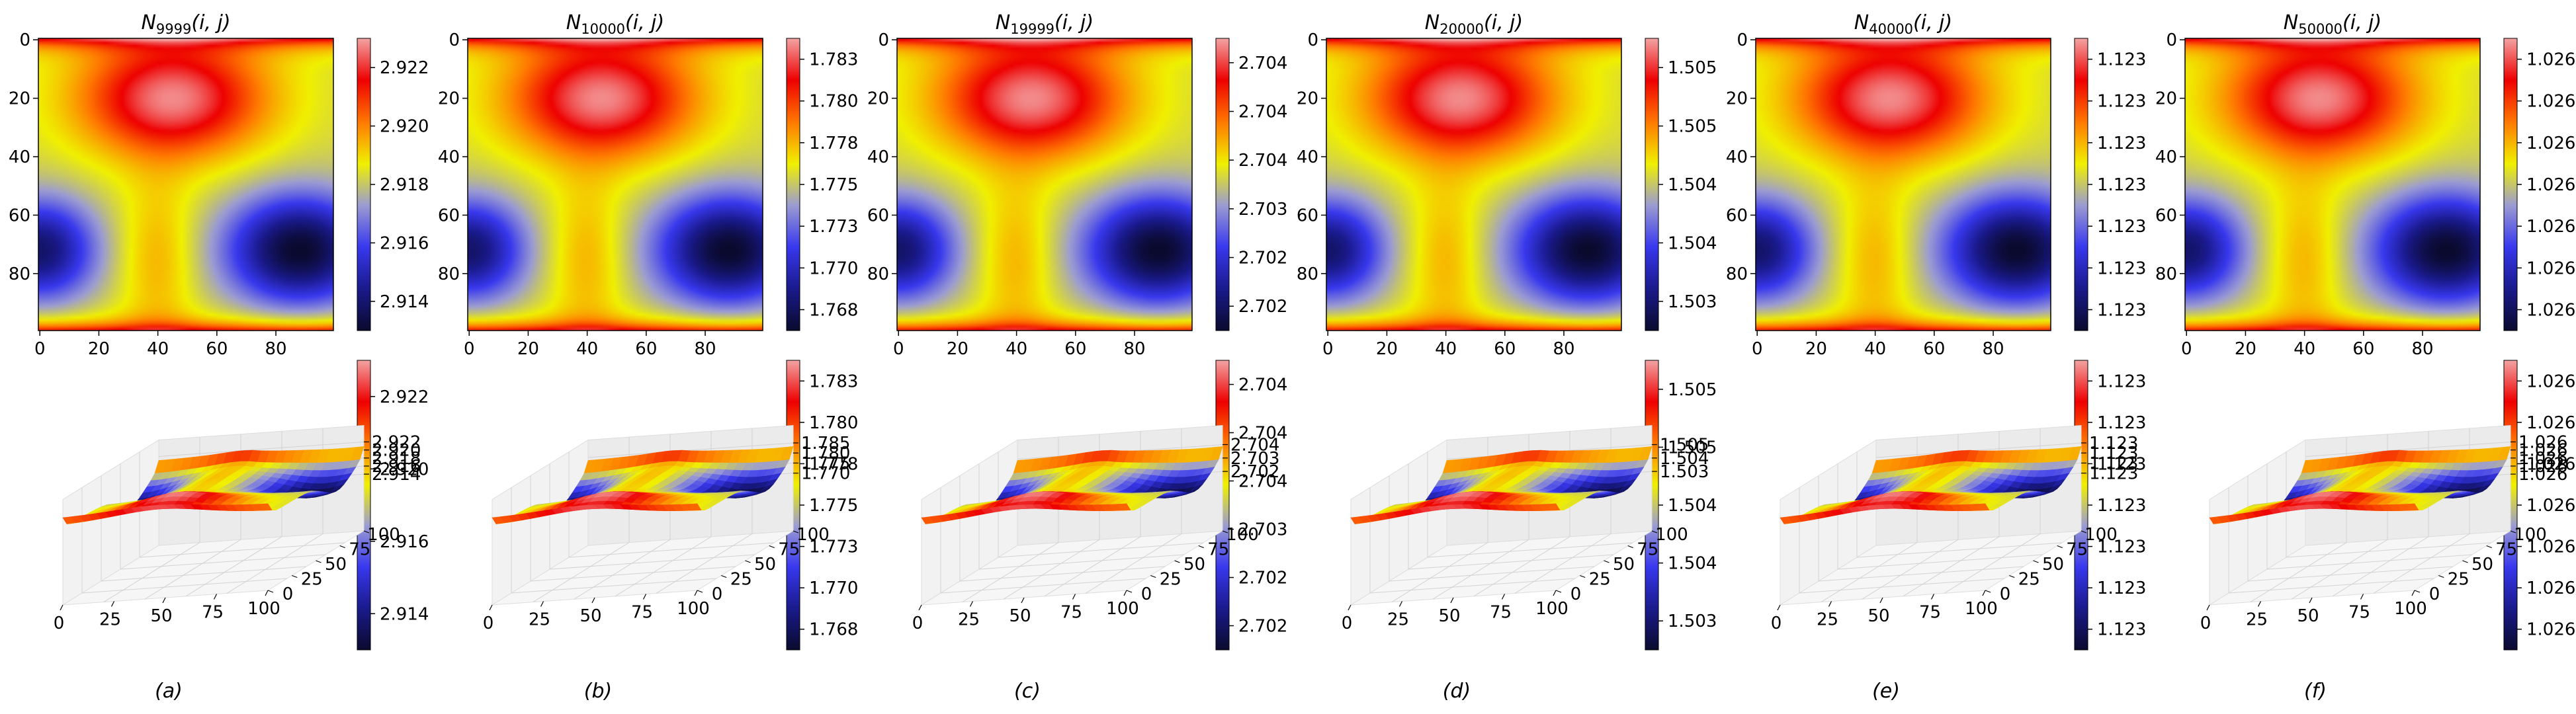  Describe the element at coordinates (1461, 29) in the screenshot. I see `panel-title-sub: 20000` at that location.